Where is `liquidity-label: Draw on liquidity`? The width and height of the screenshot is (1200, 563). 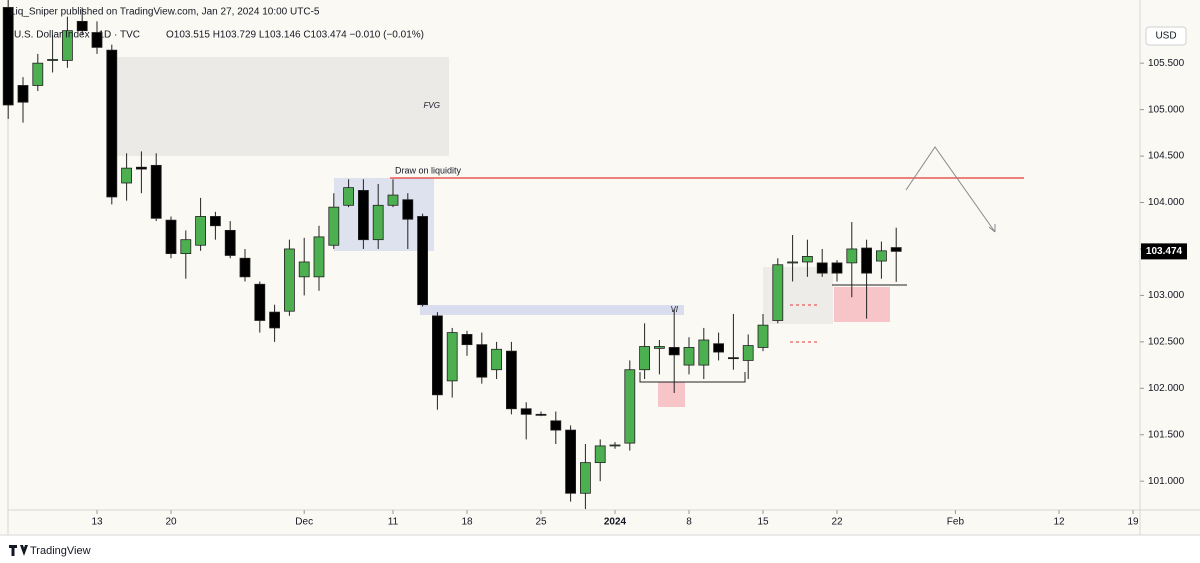 liquidity-label: Draw on liquidity is located at coordinates (428, 170).